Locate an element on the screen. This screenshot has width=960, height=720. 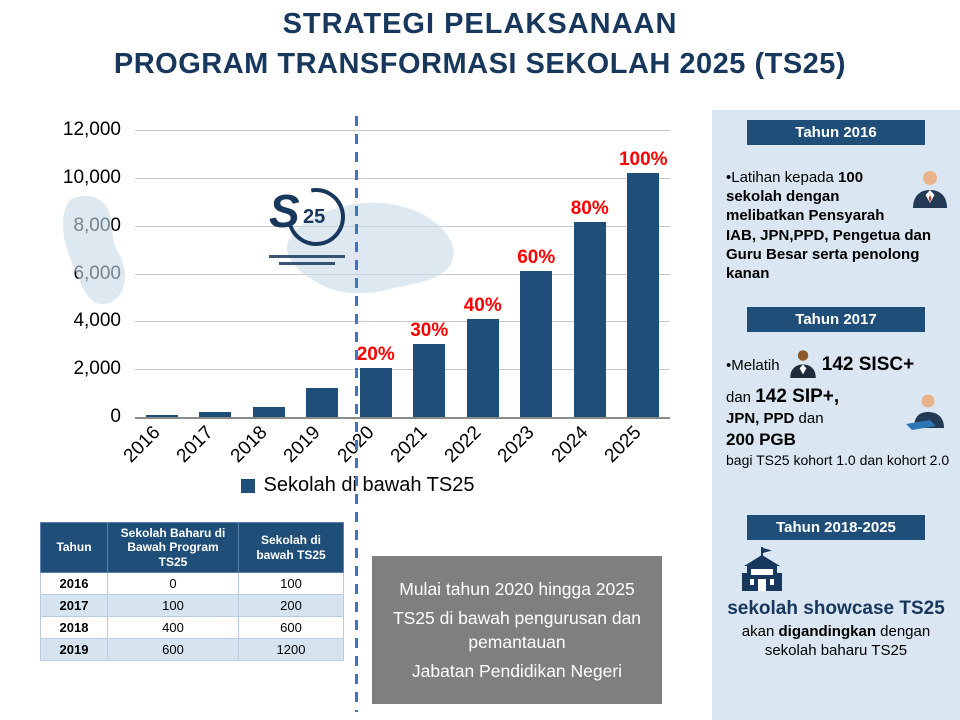
bar-2023 is located at coordinates (536, 343).